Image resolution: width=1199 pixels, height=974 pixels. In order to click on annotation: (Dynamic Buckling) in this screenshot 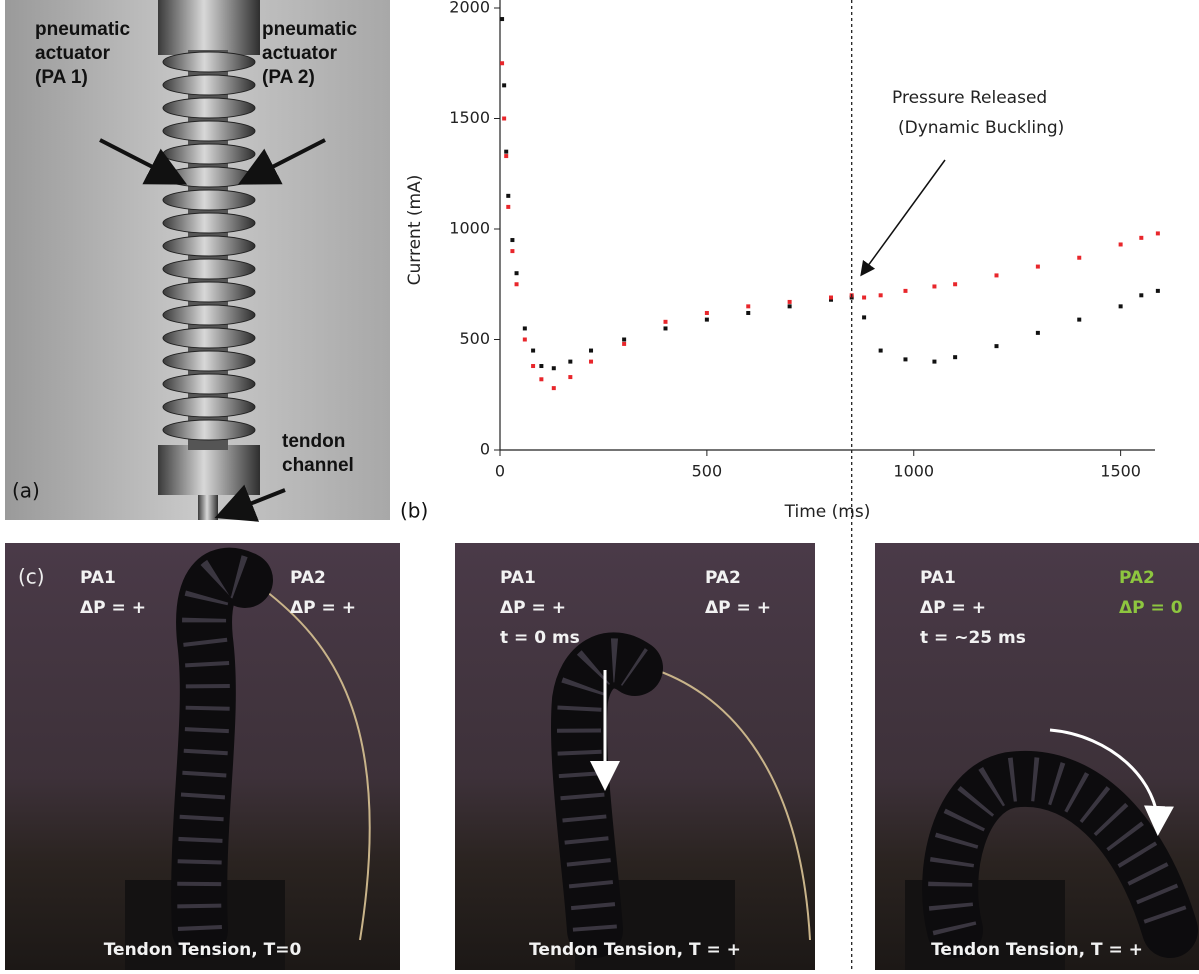, I will do `click(981, 128)`.